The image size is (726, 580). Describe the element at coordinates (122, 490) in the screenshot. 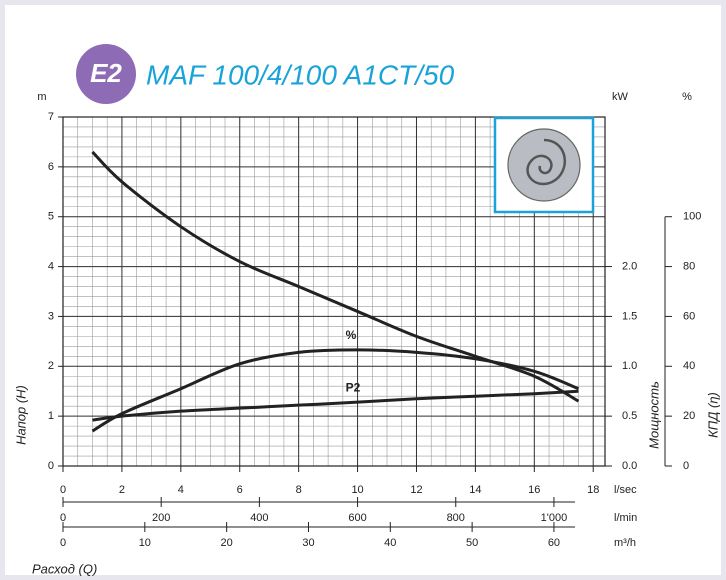

I see `x-tick-label: 2` at that location.